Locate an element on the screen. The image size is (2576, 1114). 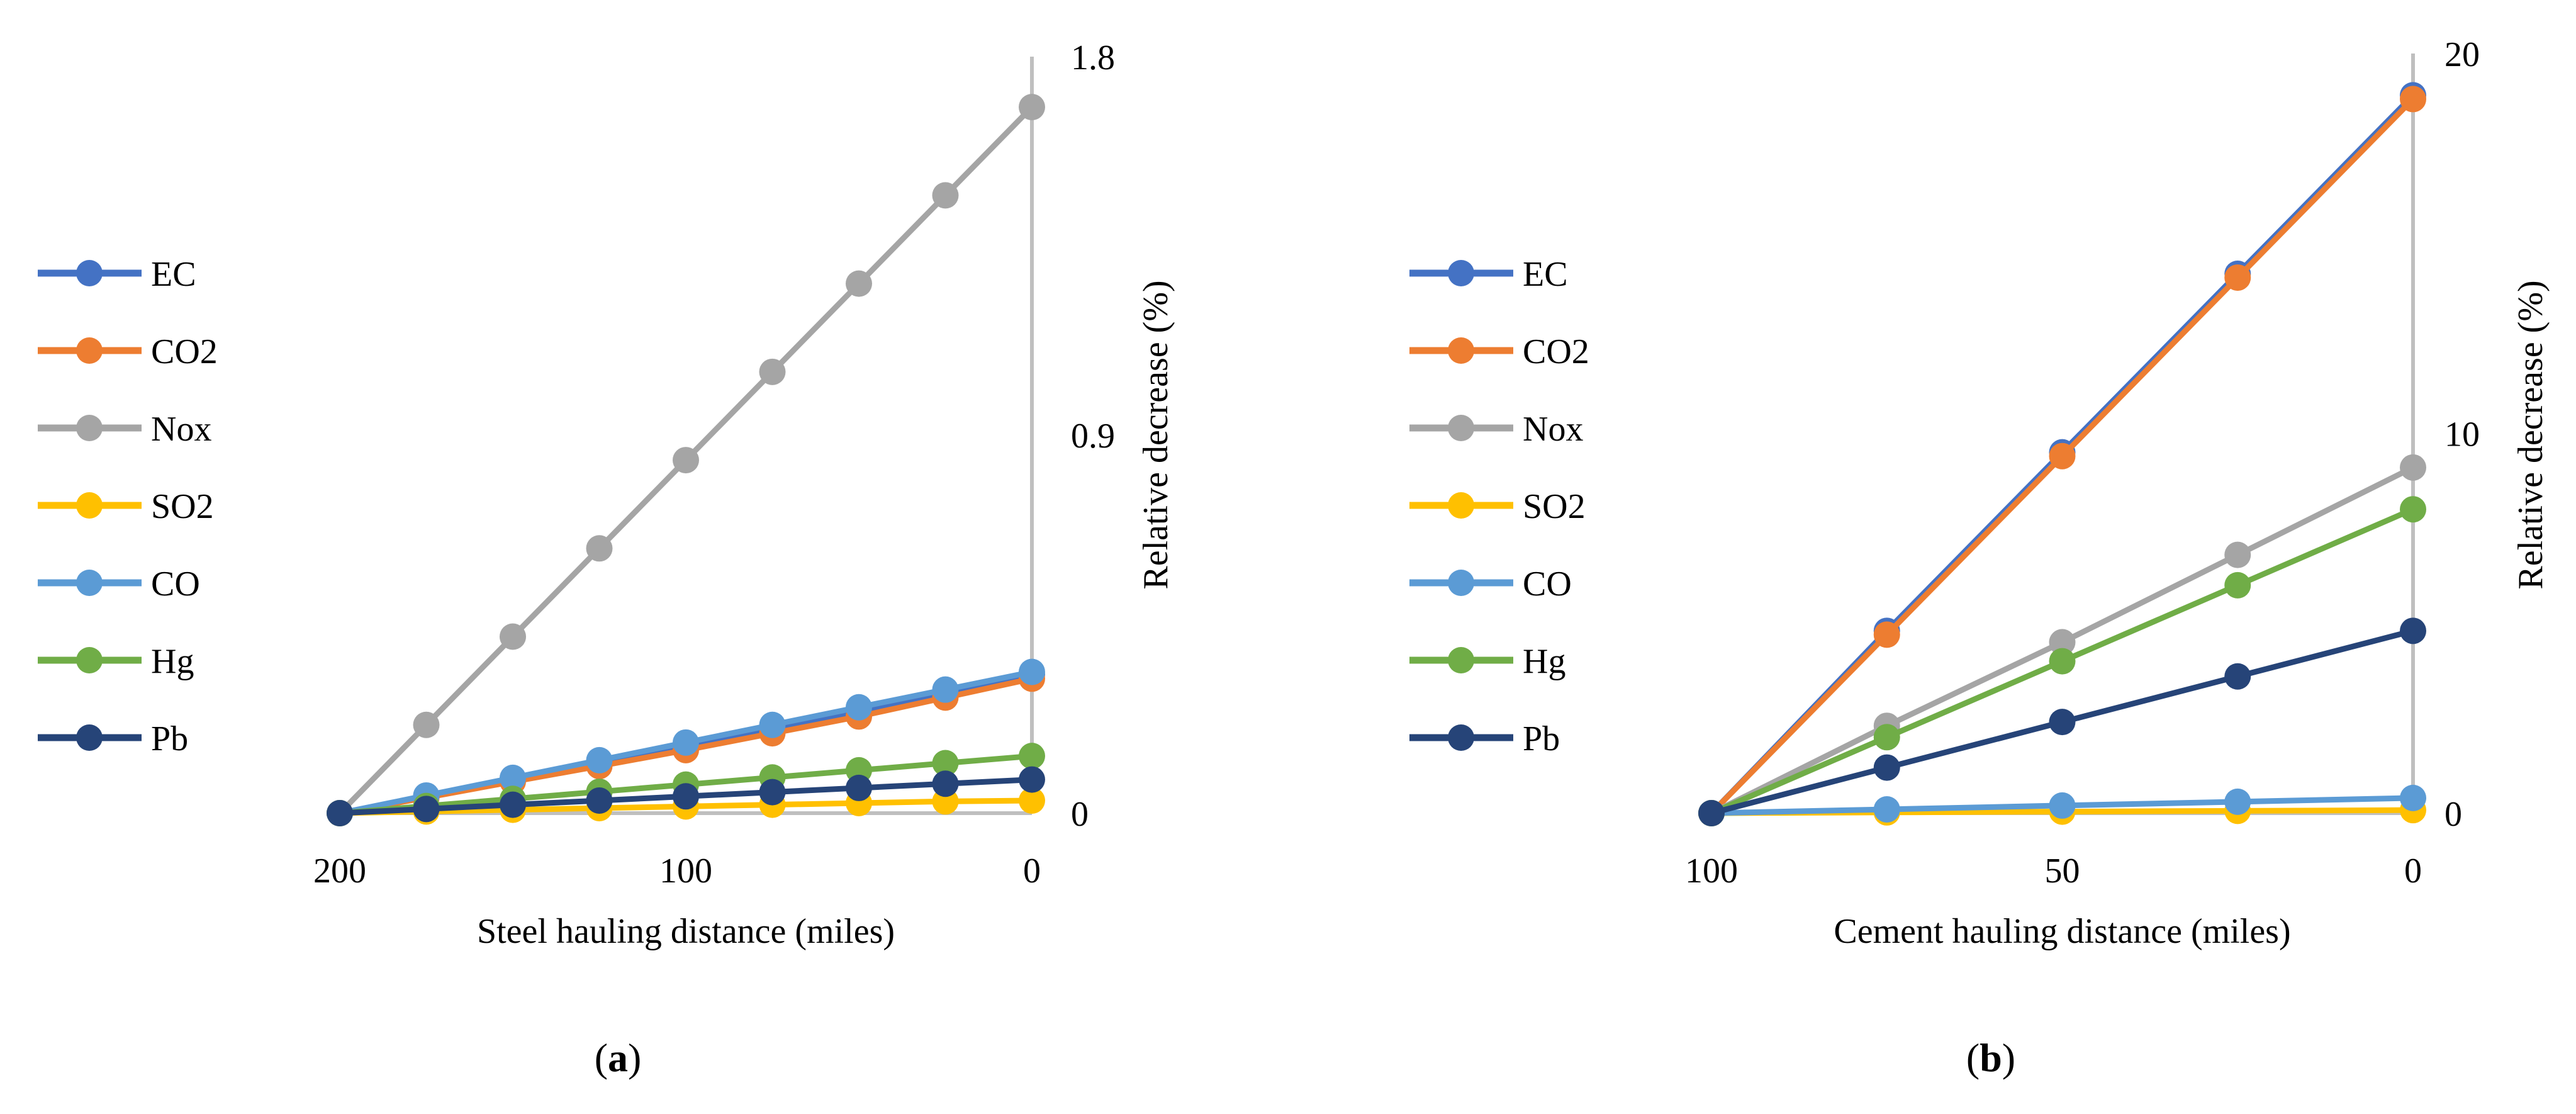
caption-a: (a) is located at coordinates (618, 1057).